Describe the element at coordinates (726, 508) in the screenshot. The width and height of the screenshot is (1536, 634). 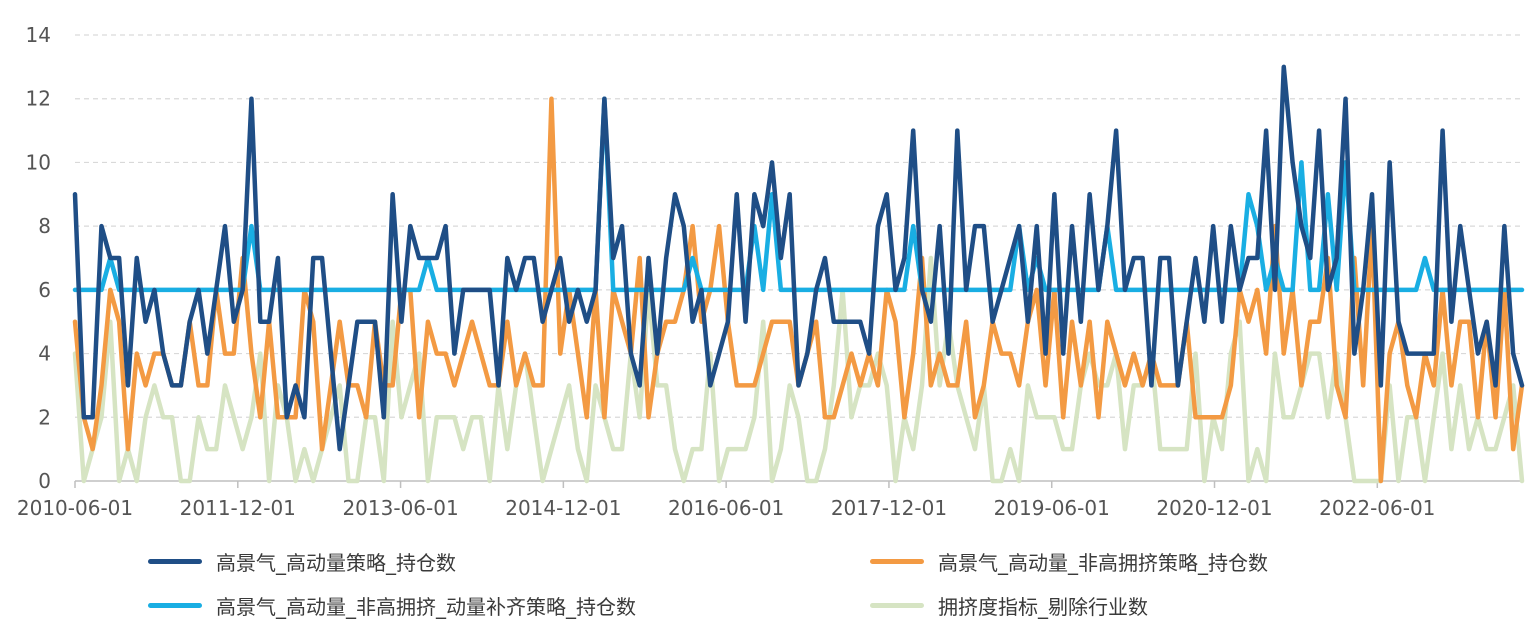
I see `x-tick-label: 2016-06-01` at that location.